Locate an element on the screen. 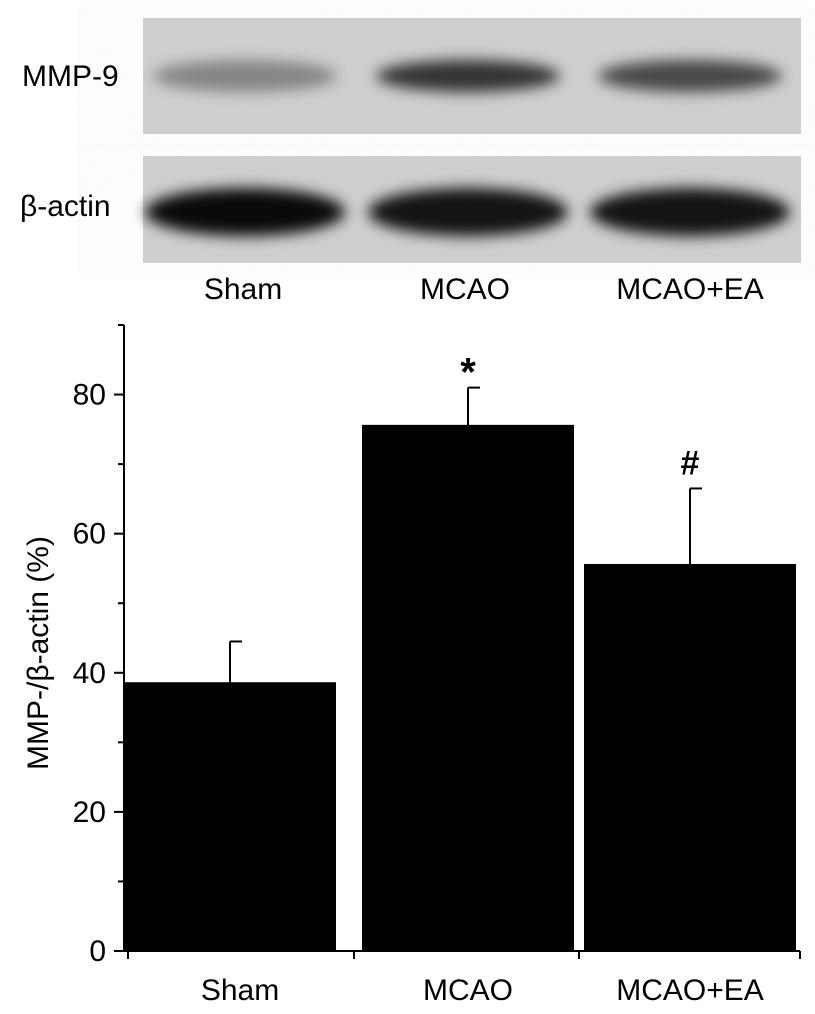  x-tick-label: Sham is located at coordinates (240, 990).